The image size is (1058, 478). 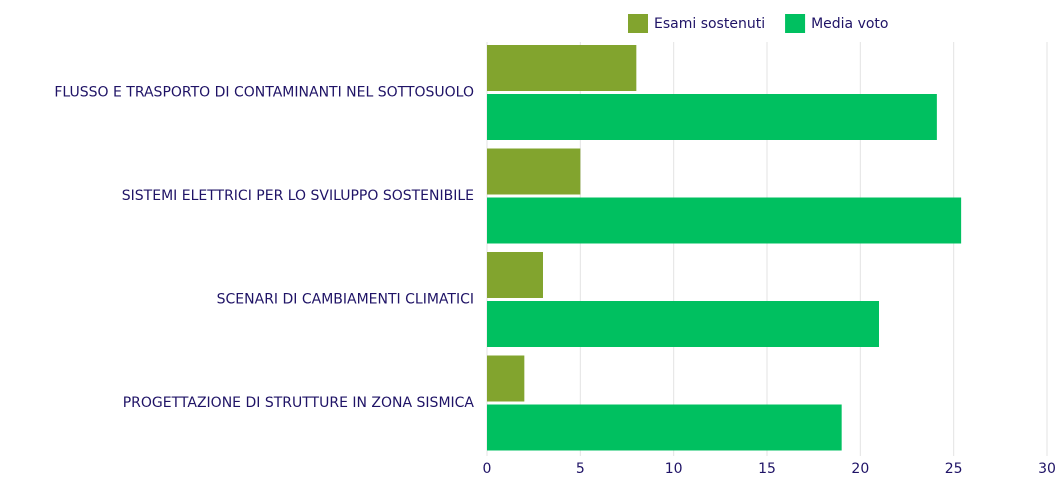 What do you see at coordinates (1047, 469) in the screenshot?
I see `x-tick-label: 30` at bounding box center [1047, 469].